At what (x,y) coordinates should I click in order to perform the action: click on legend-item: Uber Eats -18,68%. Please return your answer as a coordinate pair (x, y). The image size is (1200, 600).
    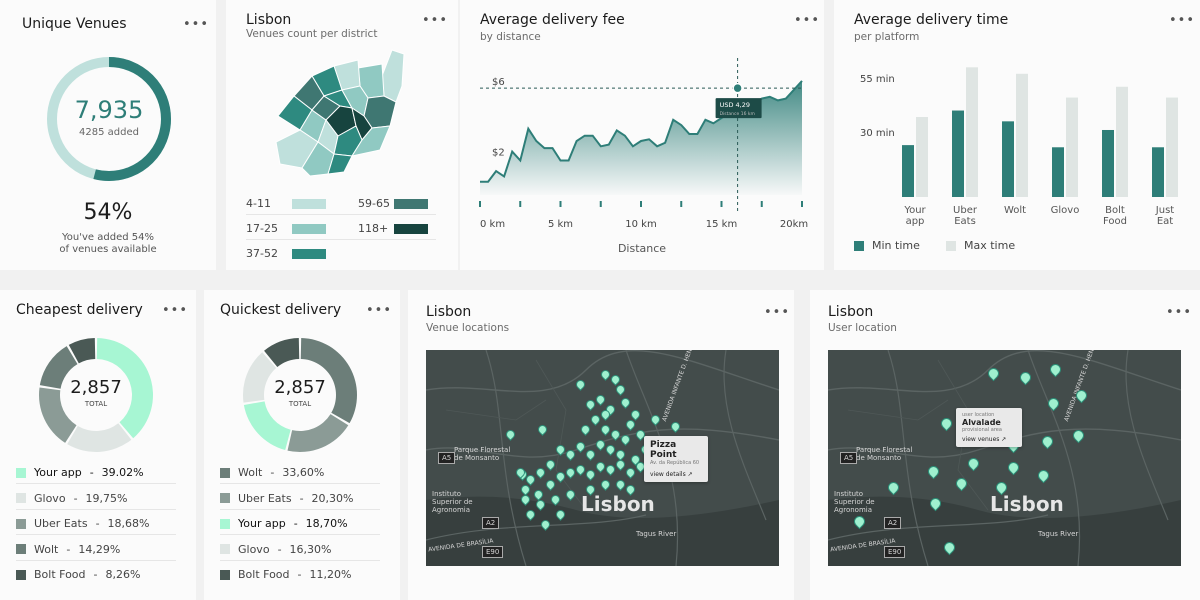
    Looking at the image, I should click on (83, 523).